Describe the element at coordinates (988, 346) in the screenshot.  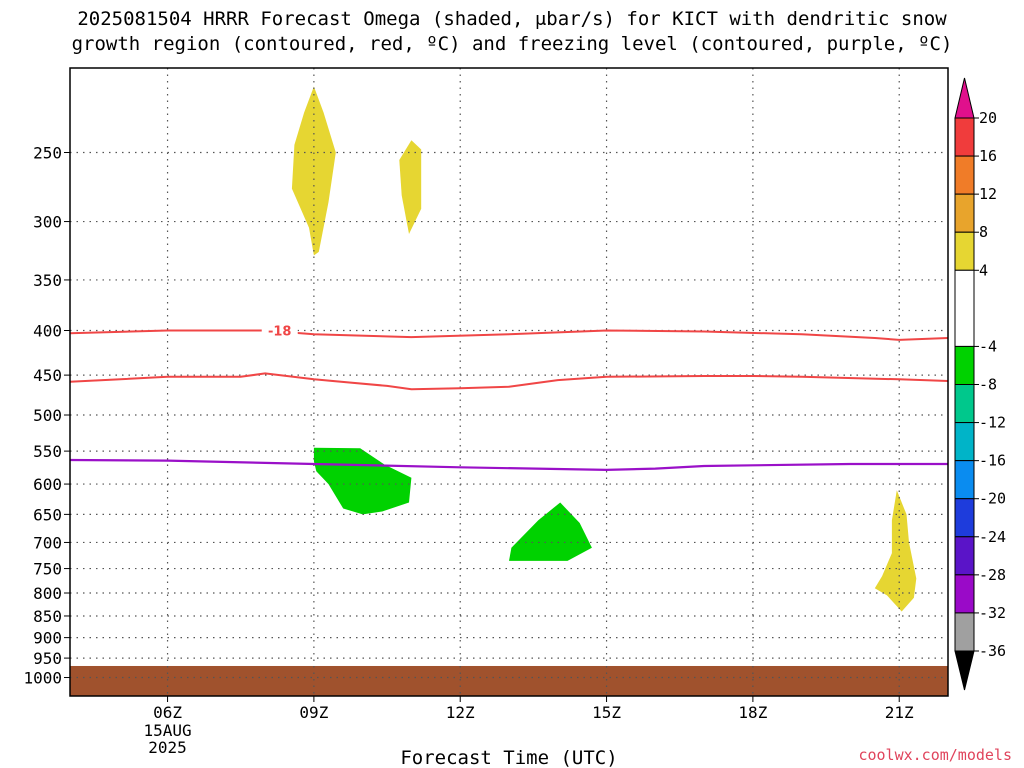
I see `colorbar-label--4: -4` at that location.